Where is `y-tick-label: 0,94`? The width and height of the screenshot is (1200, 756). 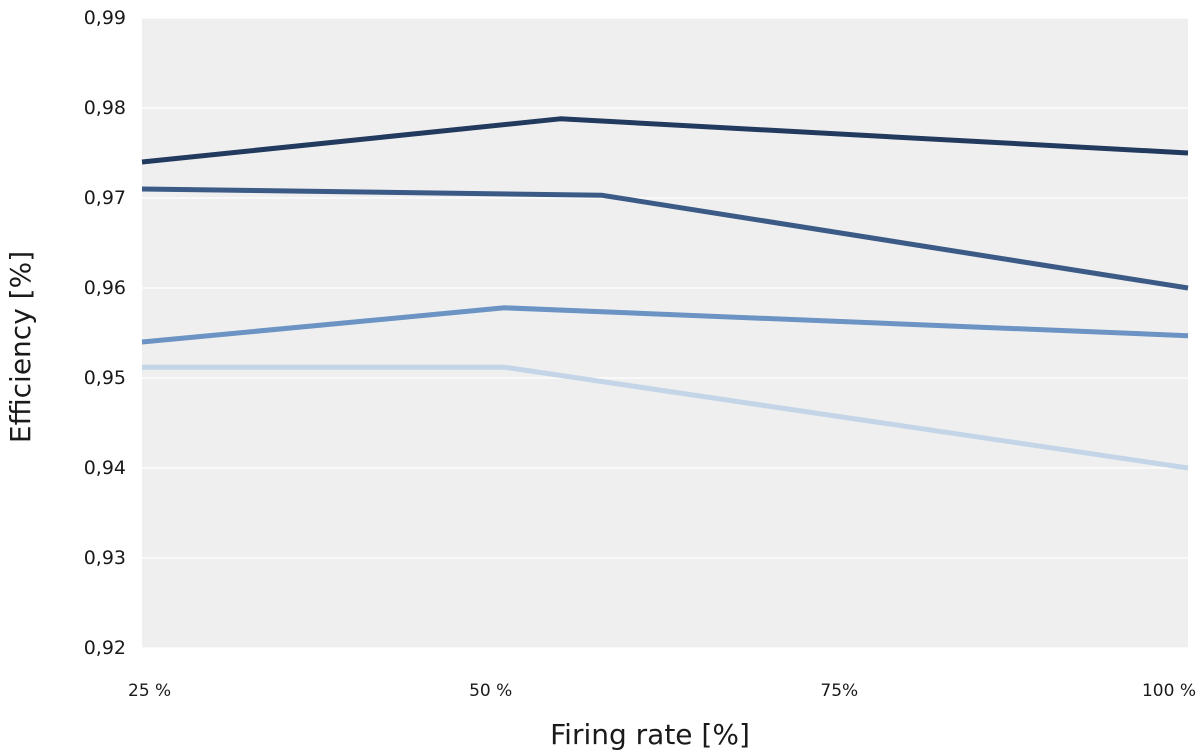 y-tick-label: 0,94 is located at coordinates (105, 468).